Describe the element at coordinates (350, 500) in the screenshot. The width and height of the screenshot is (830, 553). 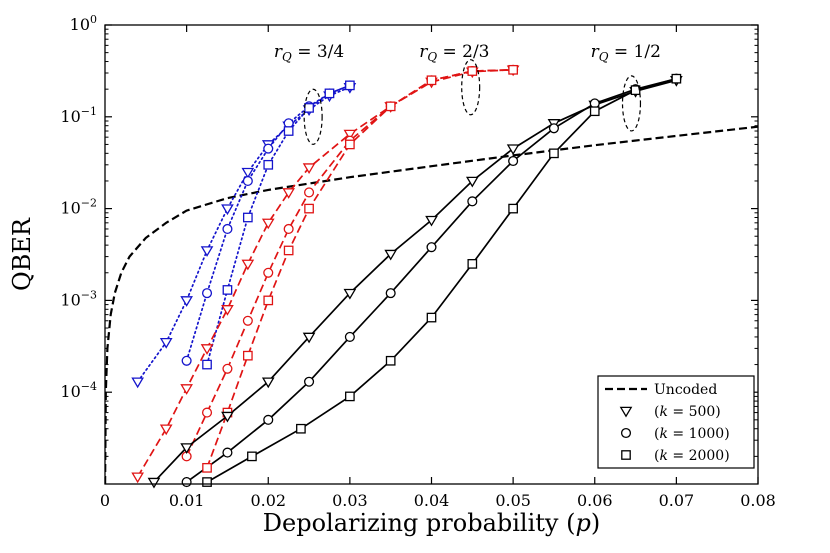
I see `x-tick-label: 0.03` at that location.